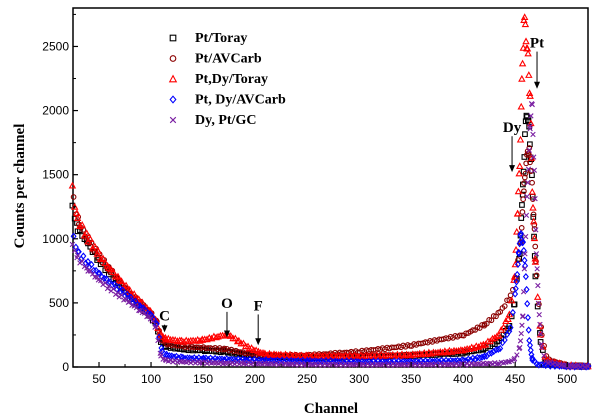  Describe the element at coordinates (227, 304) in the screenshot. I see `annotation-label: O` at that location.